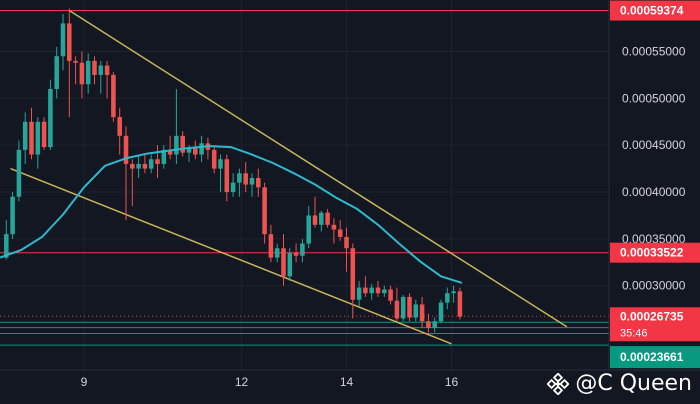  Describe the element at coordinates (652, 253) in the screenshot. I see `price-level-label-1: 0.00033522` at that location.